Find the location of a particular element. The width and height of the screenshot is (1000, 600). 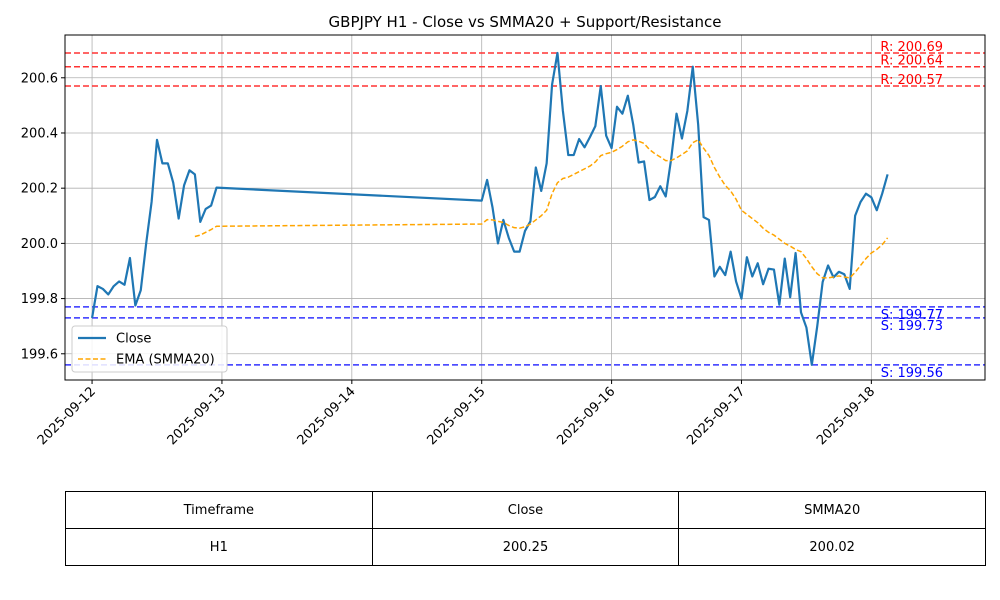

legend-box is located at coordinates (149, 349).